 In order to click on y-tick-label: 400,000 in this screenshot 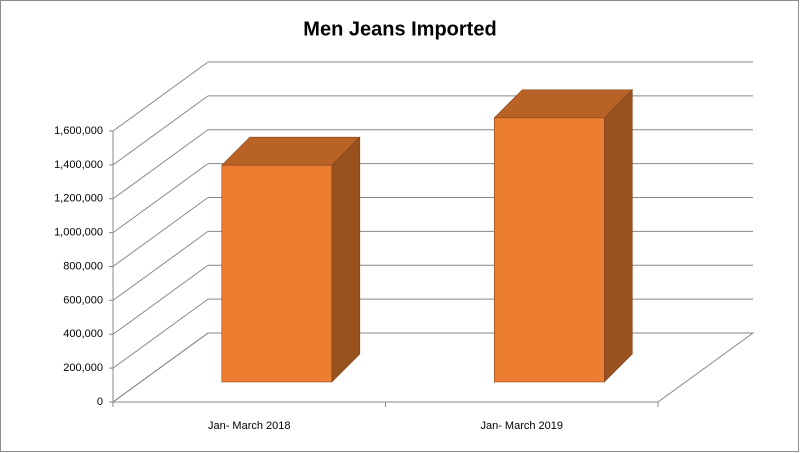, I will do `click(83, 334)`.